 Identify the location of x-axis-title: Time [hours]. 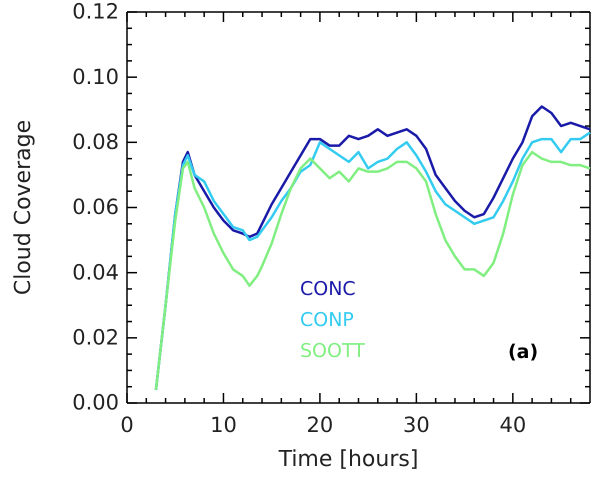
(348, 459).